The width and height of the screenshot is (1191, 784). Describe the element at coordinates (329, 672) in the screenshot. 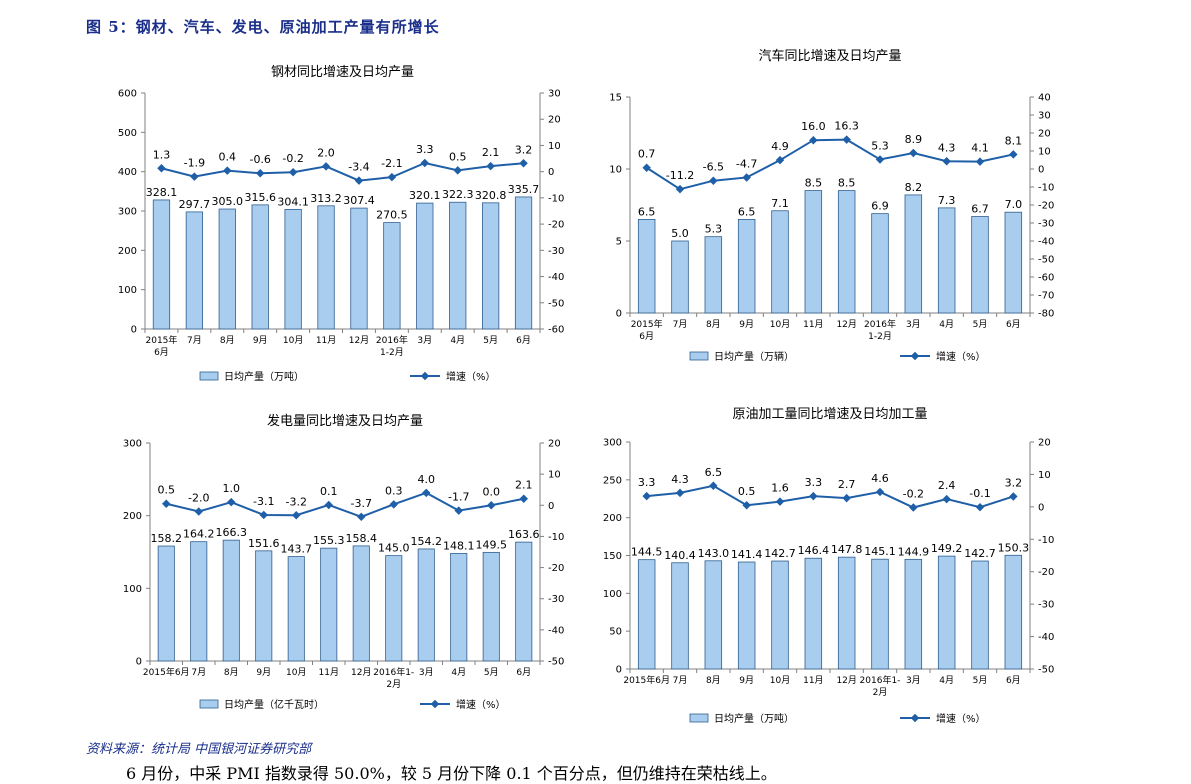

I see `x-tick-label: 11月` at that location.